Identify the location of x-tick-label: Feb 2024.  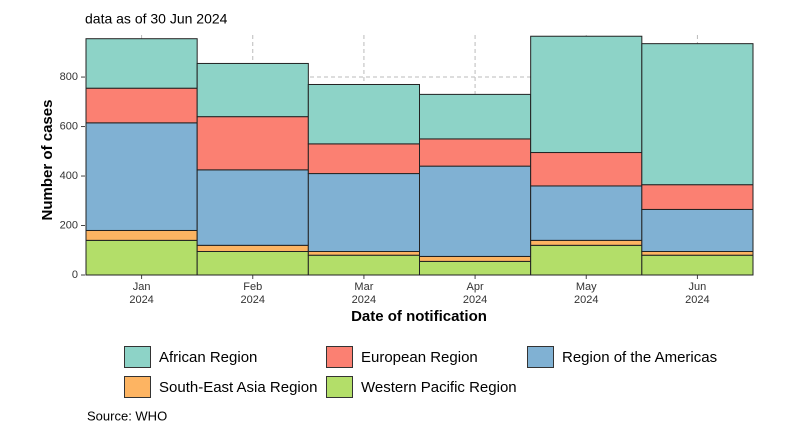
(252, 293).